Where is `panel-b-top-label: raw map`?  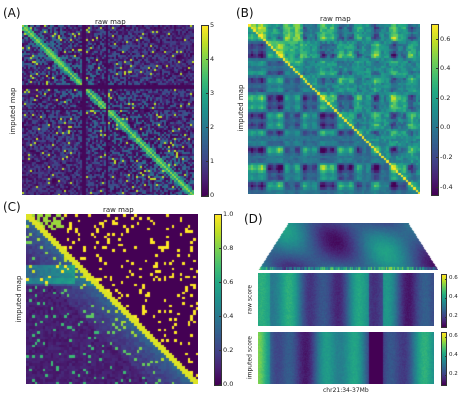 panel-b-top-label: raw map is located at coordinates (335, 19).